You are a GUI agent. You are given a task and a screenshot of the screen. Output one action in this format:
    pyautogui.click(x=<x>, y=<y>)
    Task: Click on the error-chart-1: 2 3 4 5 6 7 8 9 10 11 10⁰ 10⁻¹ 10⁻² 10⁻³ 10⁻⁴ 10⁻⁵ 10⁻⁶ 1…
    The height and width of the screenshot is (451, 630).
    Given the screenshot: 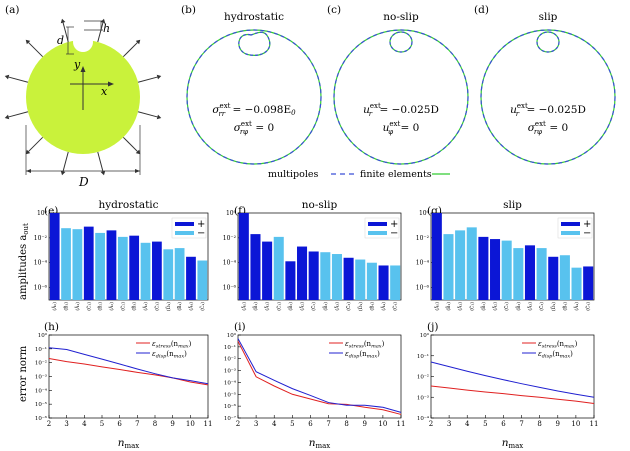 What is the action you would take?
    pyautogui.click(x=315, y=391)
    